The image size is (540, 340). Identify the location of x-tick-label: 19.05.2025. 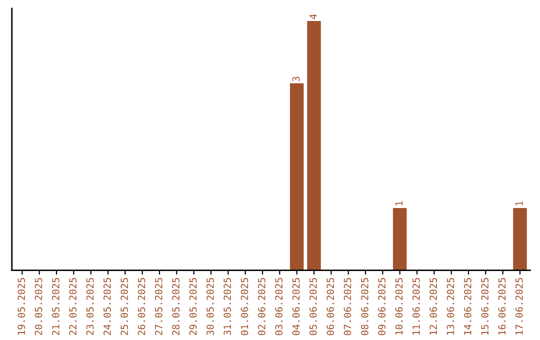
(22, 306).